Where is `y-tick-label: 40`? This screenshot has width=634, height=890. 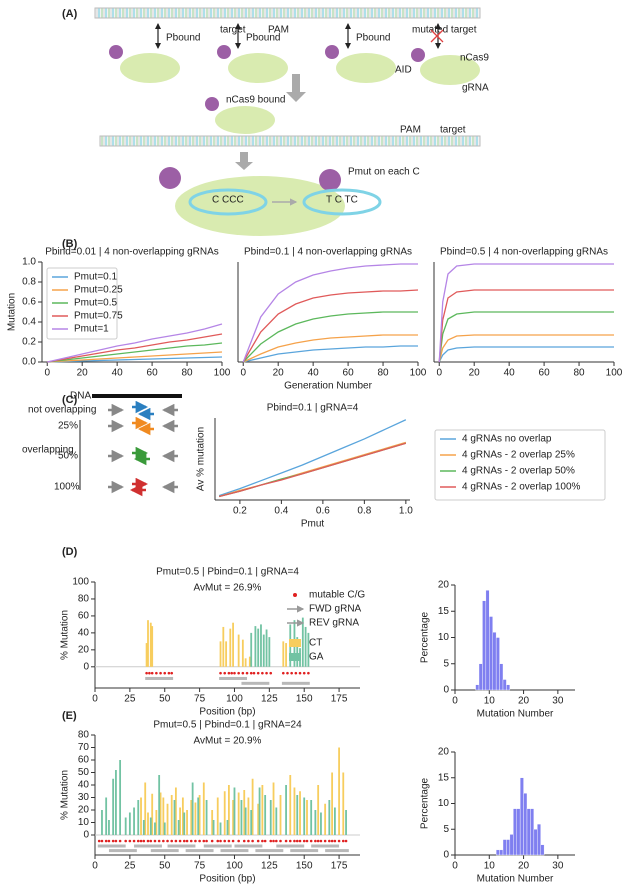
y-tick-label: 40 is located at coordinates (84, 633).